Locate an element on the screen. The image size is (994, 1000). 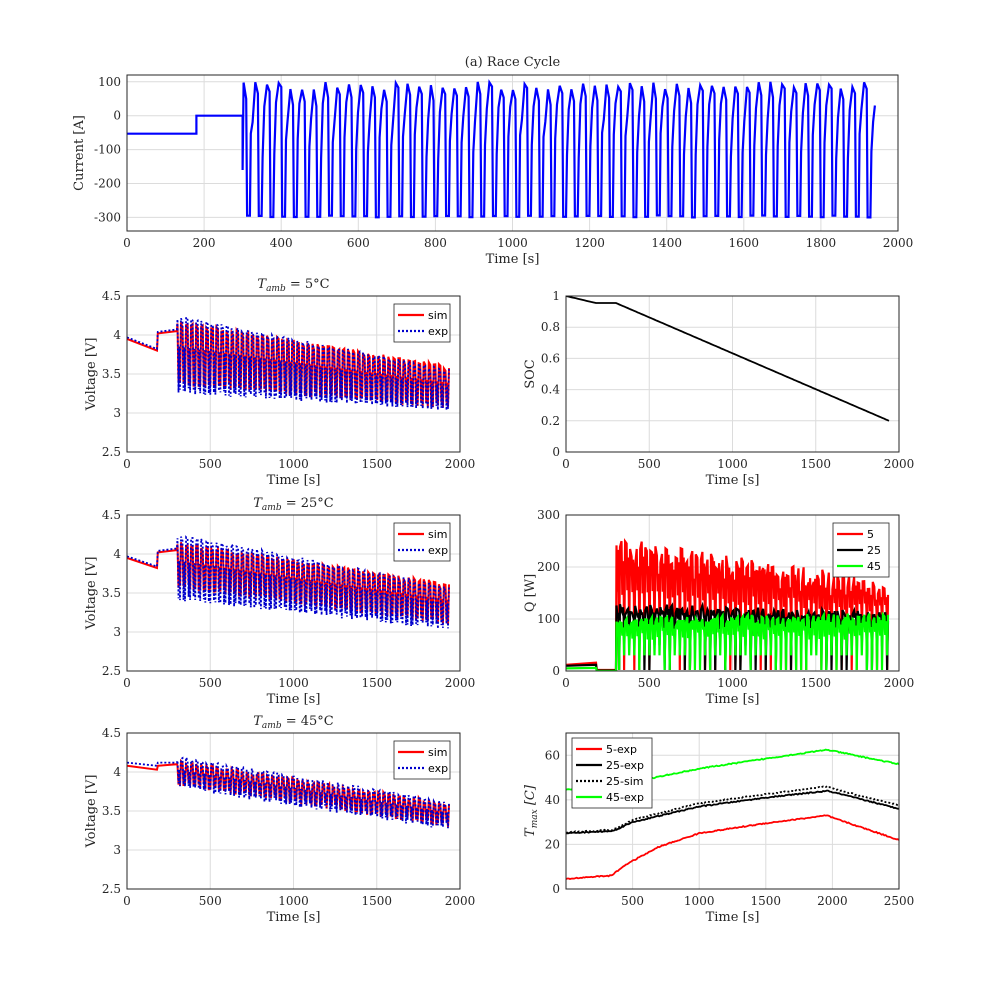
legend-label: 25-exp is located at coordinates (625, 765).